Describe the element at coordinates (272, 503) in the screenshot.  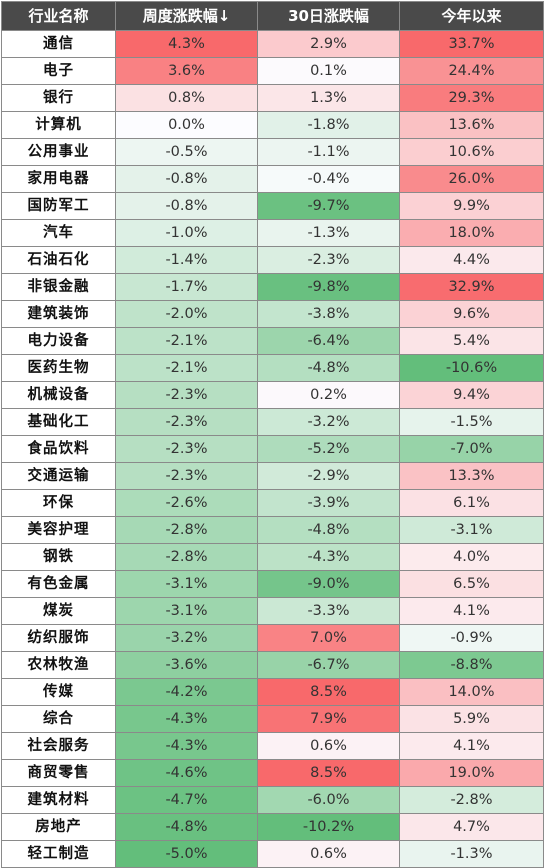
I see `table-row: 环保 -2.6% -3.9% 6.1%` at that location.